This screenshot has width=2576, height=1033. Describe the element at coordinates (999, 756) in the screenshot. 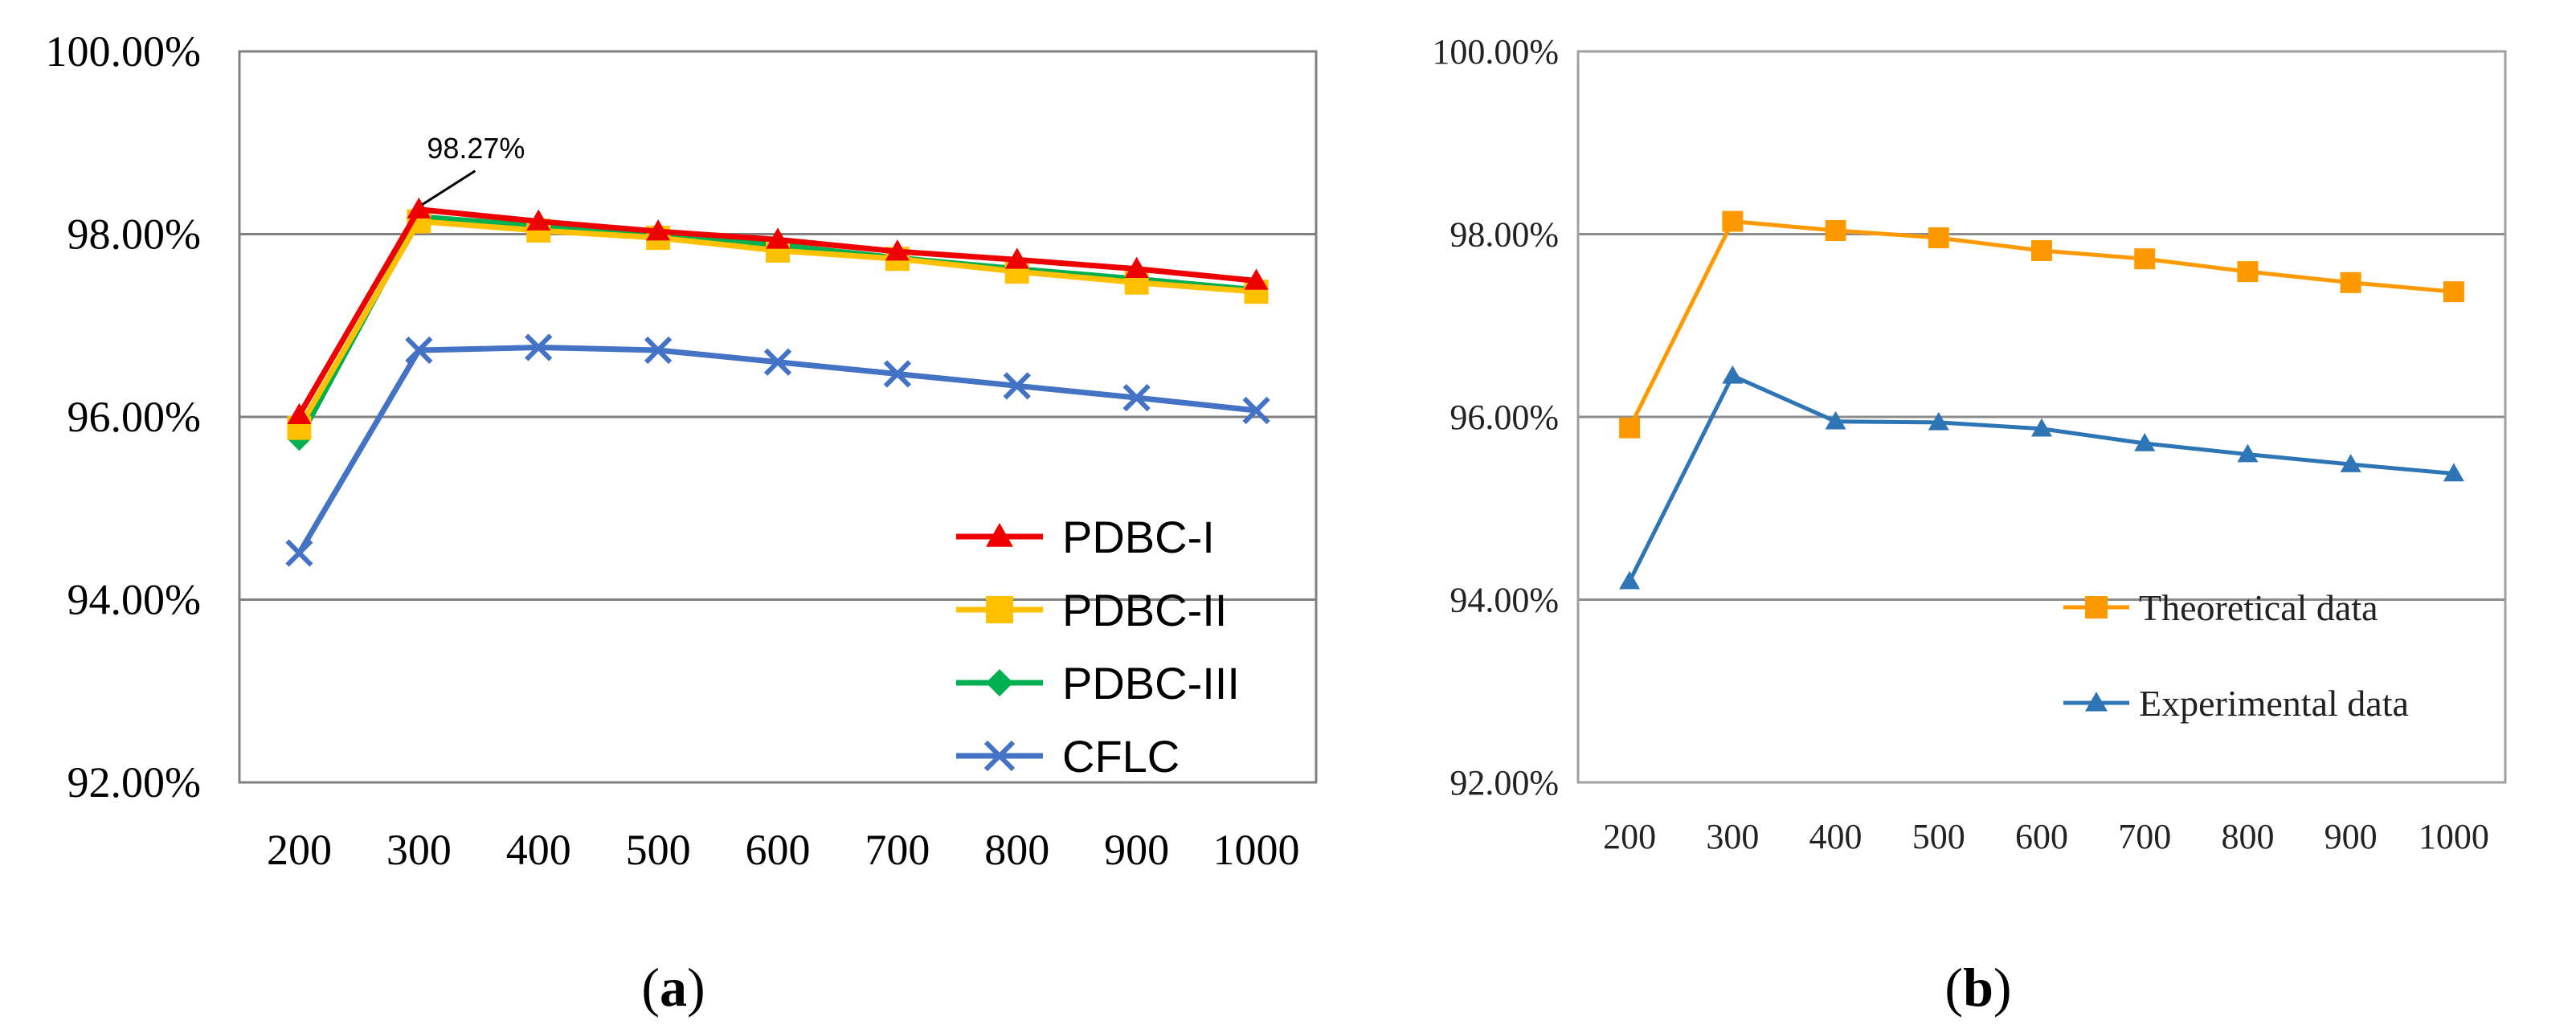

I see `legend-marker-cflc` at that location.